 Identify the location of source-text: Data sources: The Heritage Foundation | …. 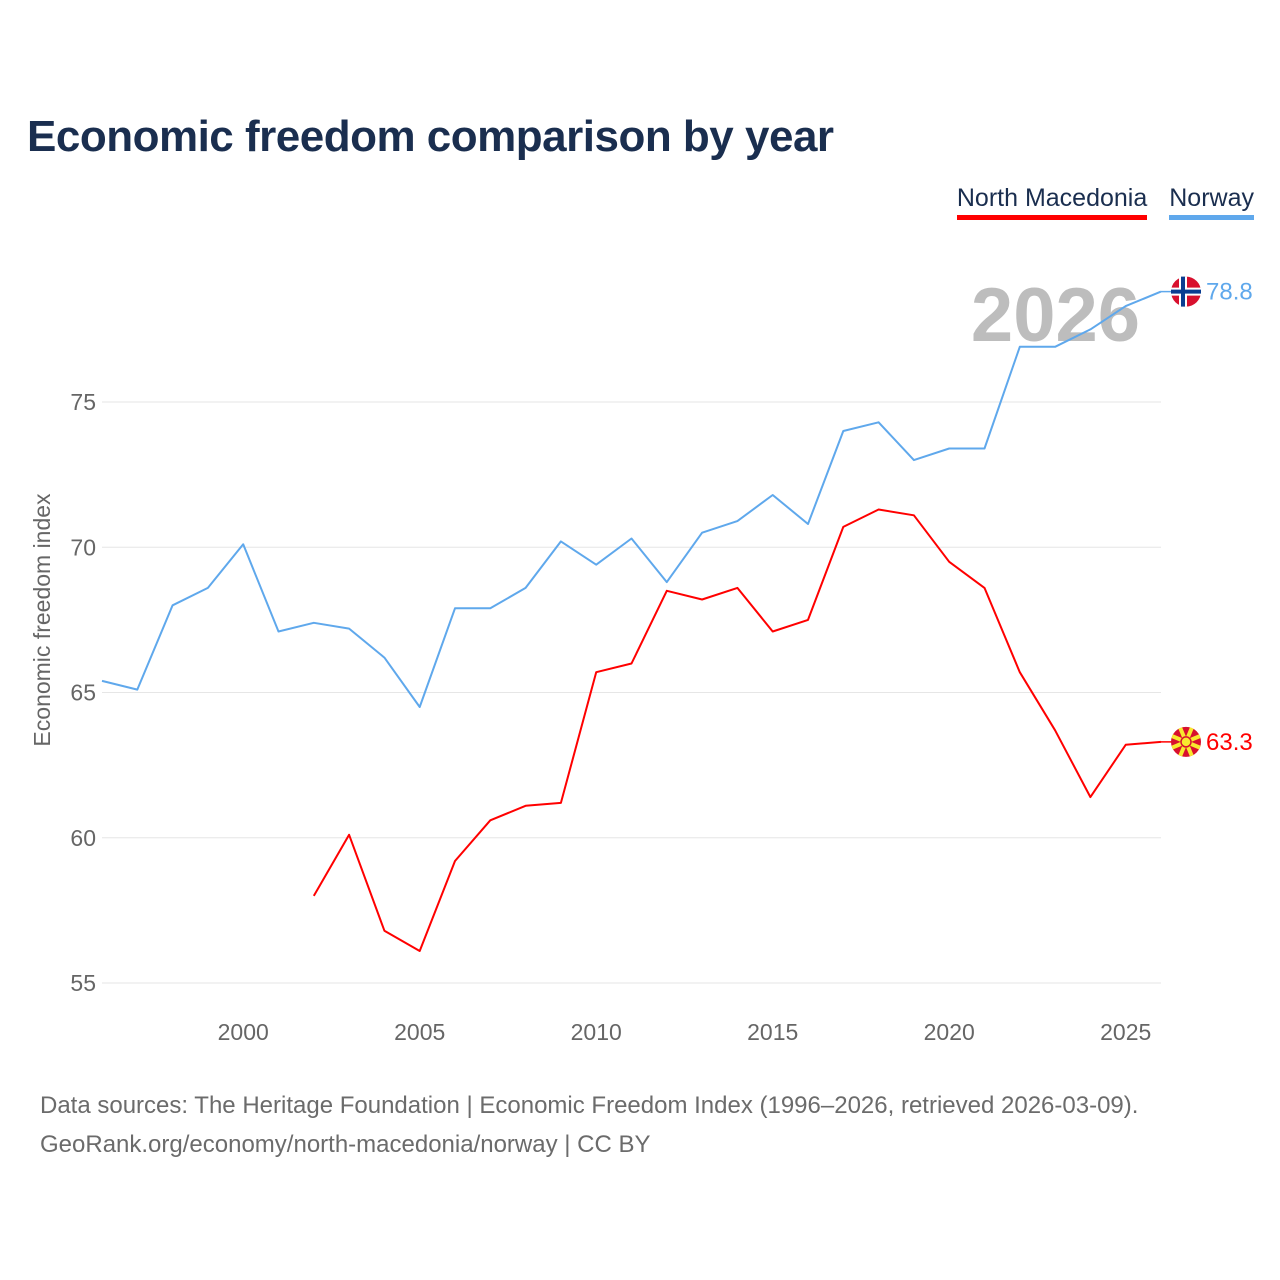
(589, 1105).